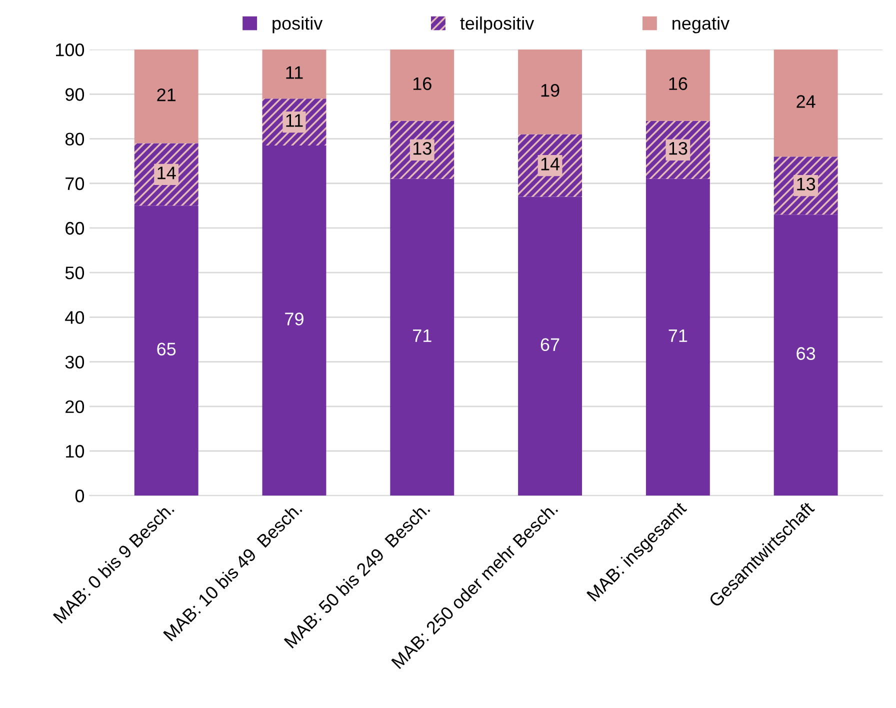  Describe the element at coordinates (74, 362) in the screenshot. I see `y-tick-label: 30` at that location.